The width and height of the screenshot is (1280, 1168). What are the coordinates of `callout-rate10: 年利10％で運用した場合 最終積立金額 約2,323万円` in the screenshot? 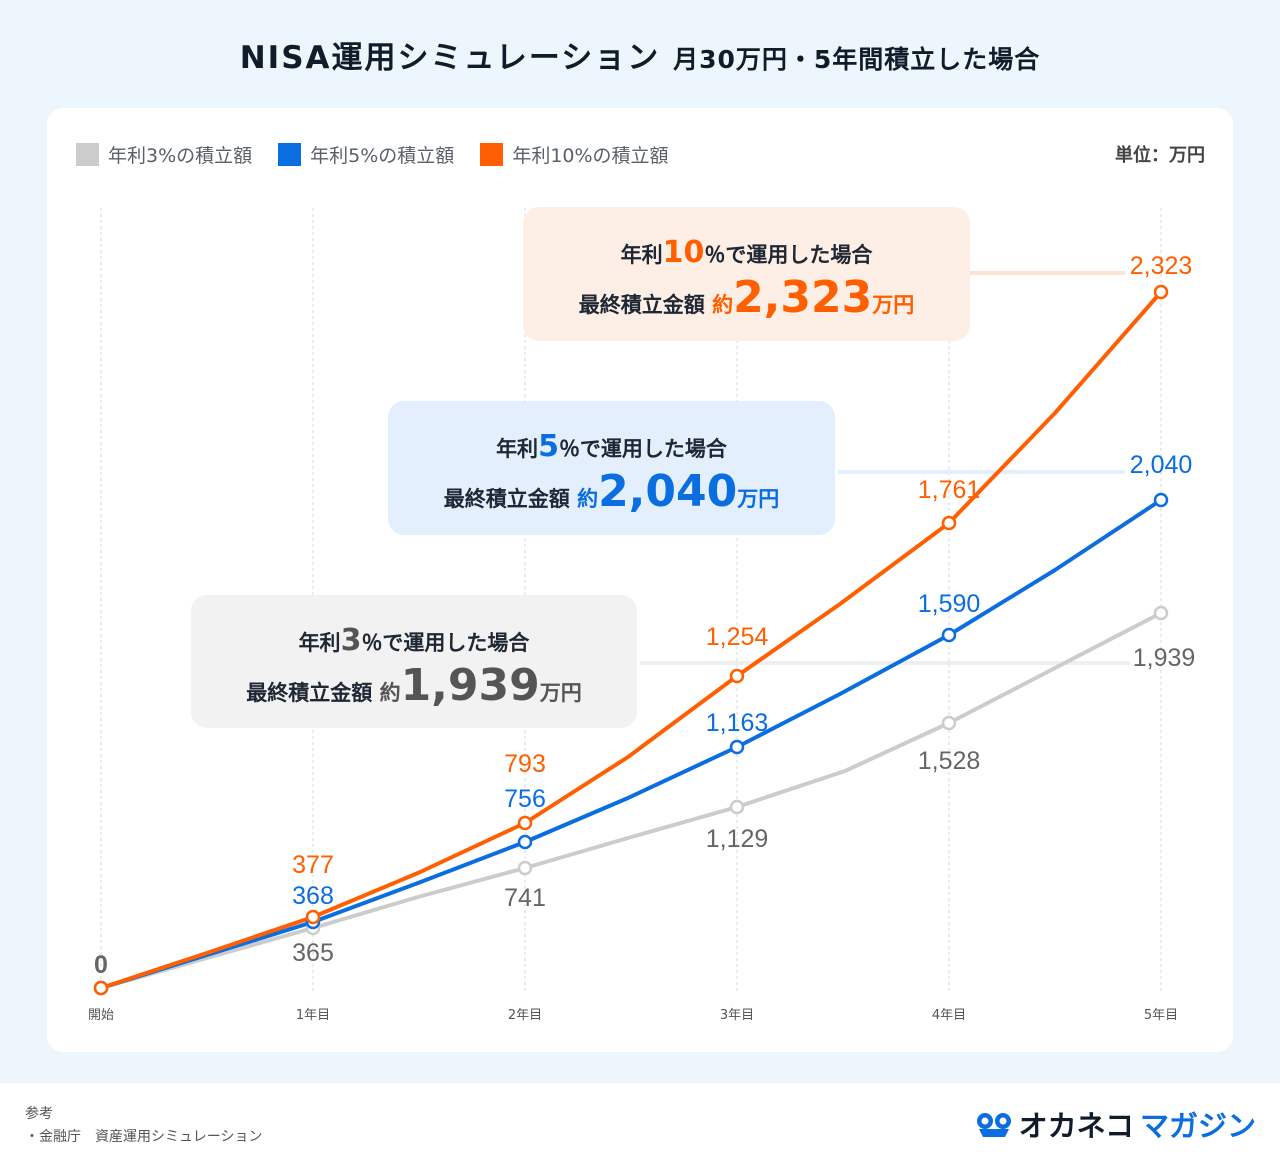 It's located at (746, 274).